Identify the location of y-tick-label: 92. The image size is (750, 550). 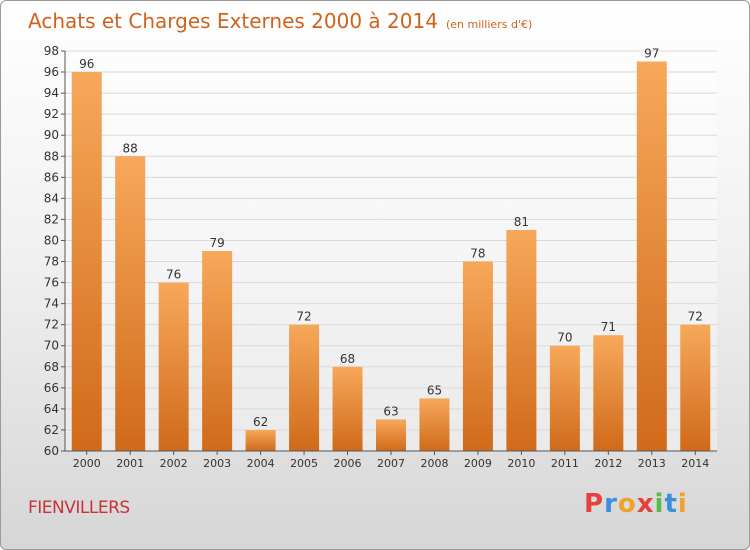
(51, 114).